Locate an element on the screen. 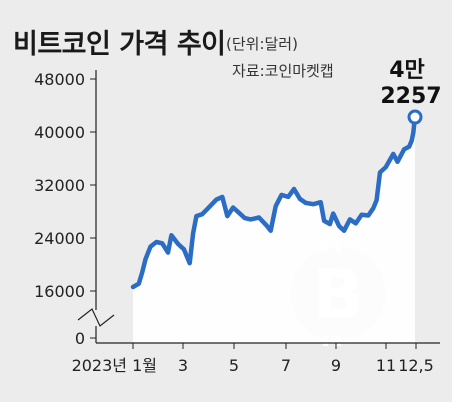 Image resolution: width=452 pixels, height=402 pixels. latest-price-marker is located at coordinates (415, 117).